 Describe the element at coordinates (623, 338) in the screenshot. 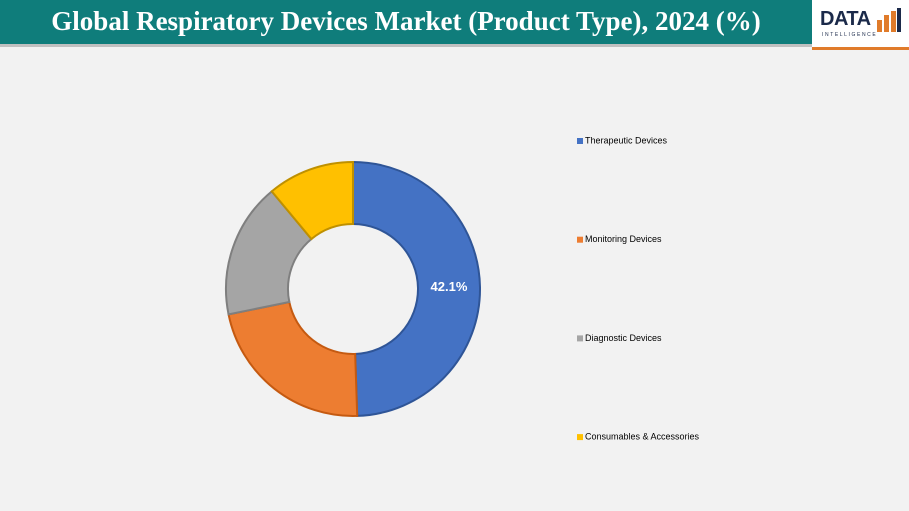

I see `legend-label: Diagnostic Devices` at that location.